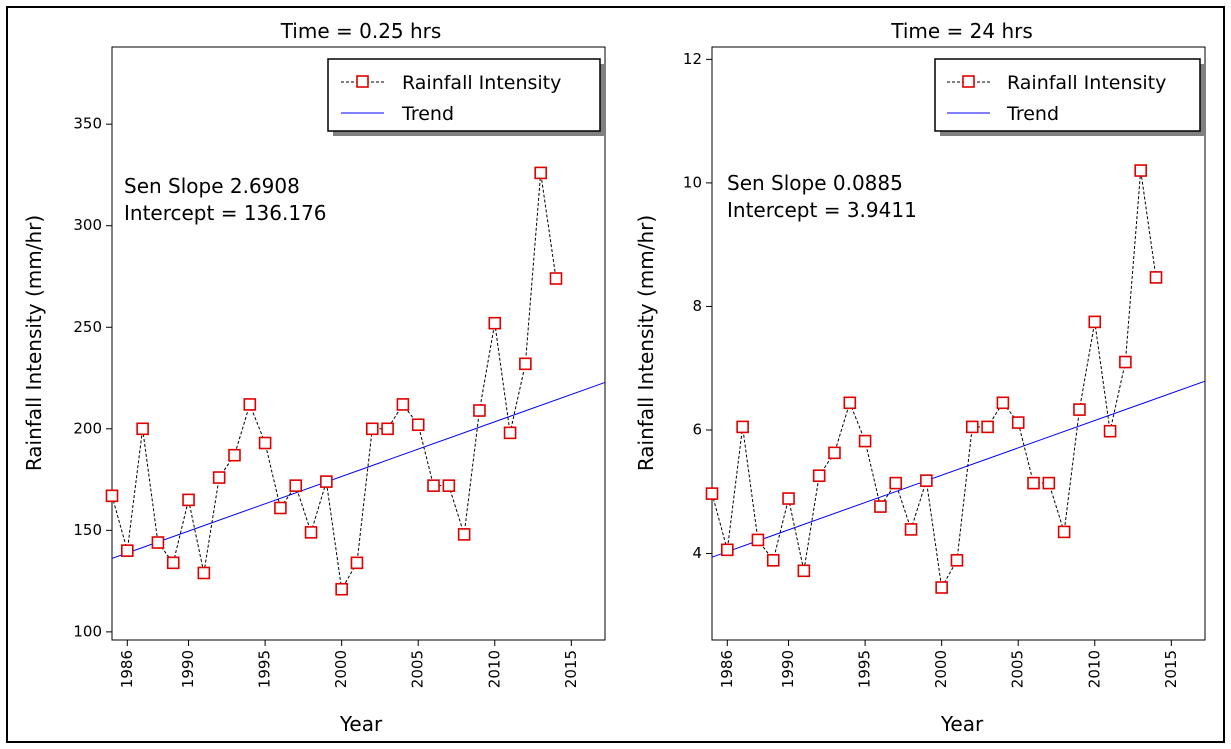 This screenshot has height=749, width=1231. Describe the element at coordinates (697, 553) in the screenshot. I see `y-tick-label: 4` at that location.